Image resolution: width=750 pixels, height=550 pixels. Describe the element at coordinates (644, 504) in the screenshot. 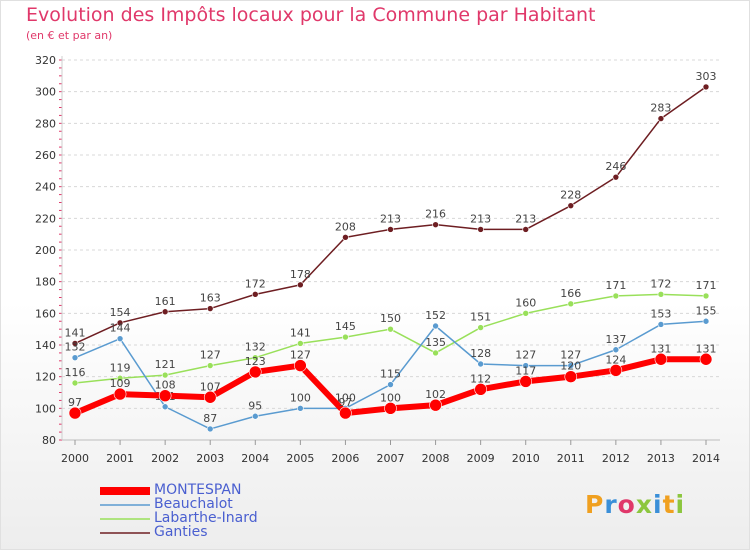

I see `logo-letter: x` at that location.